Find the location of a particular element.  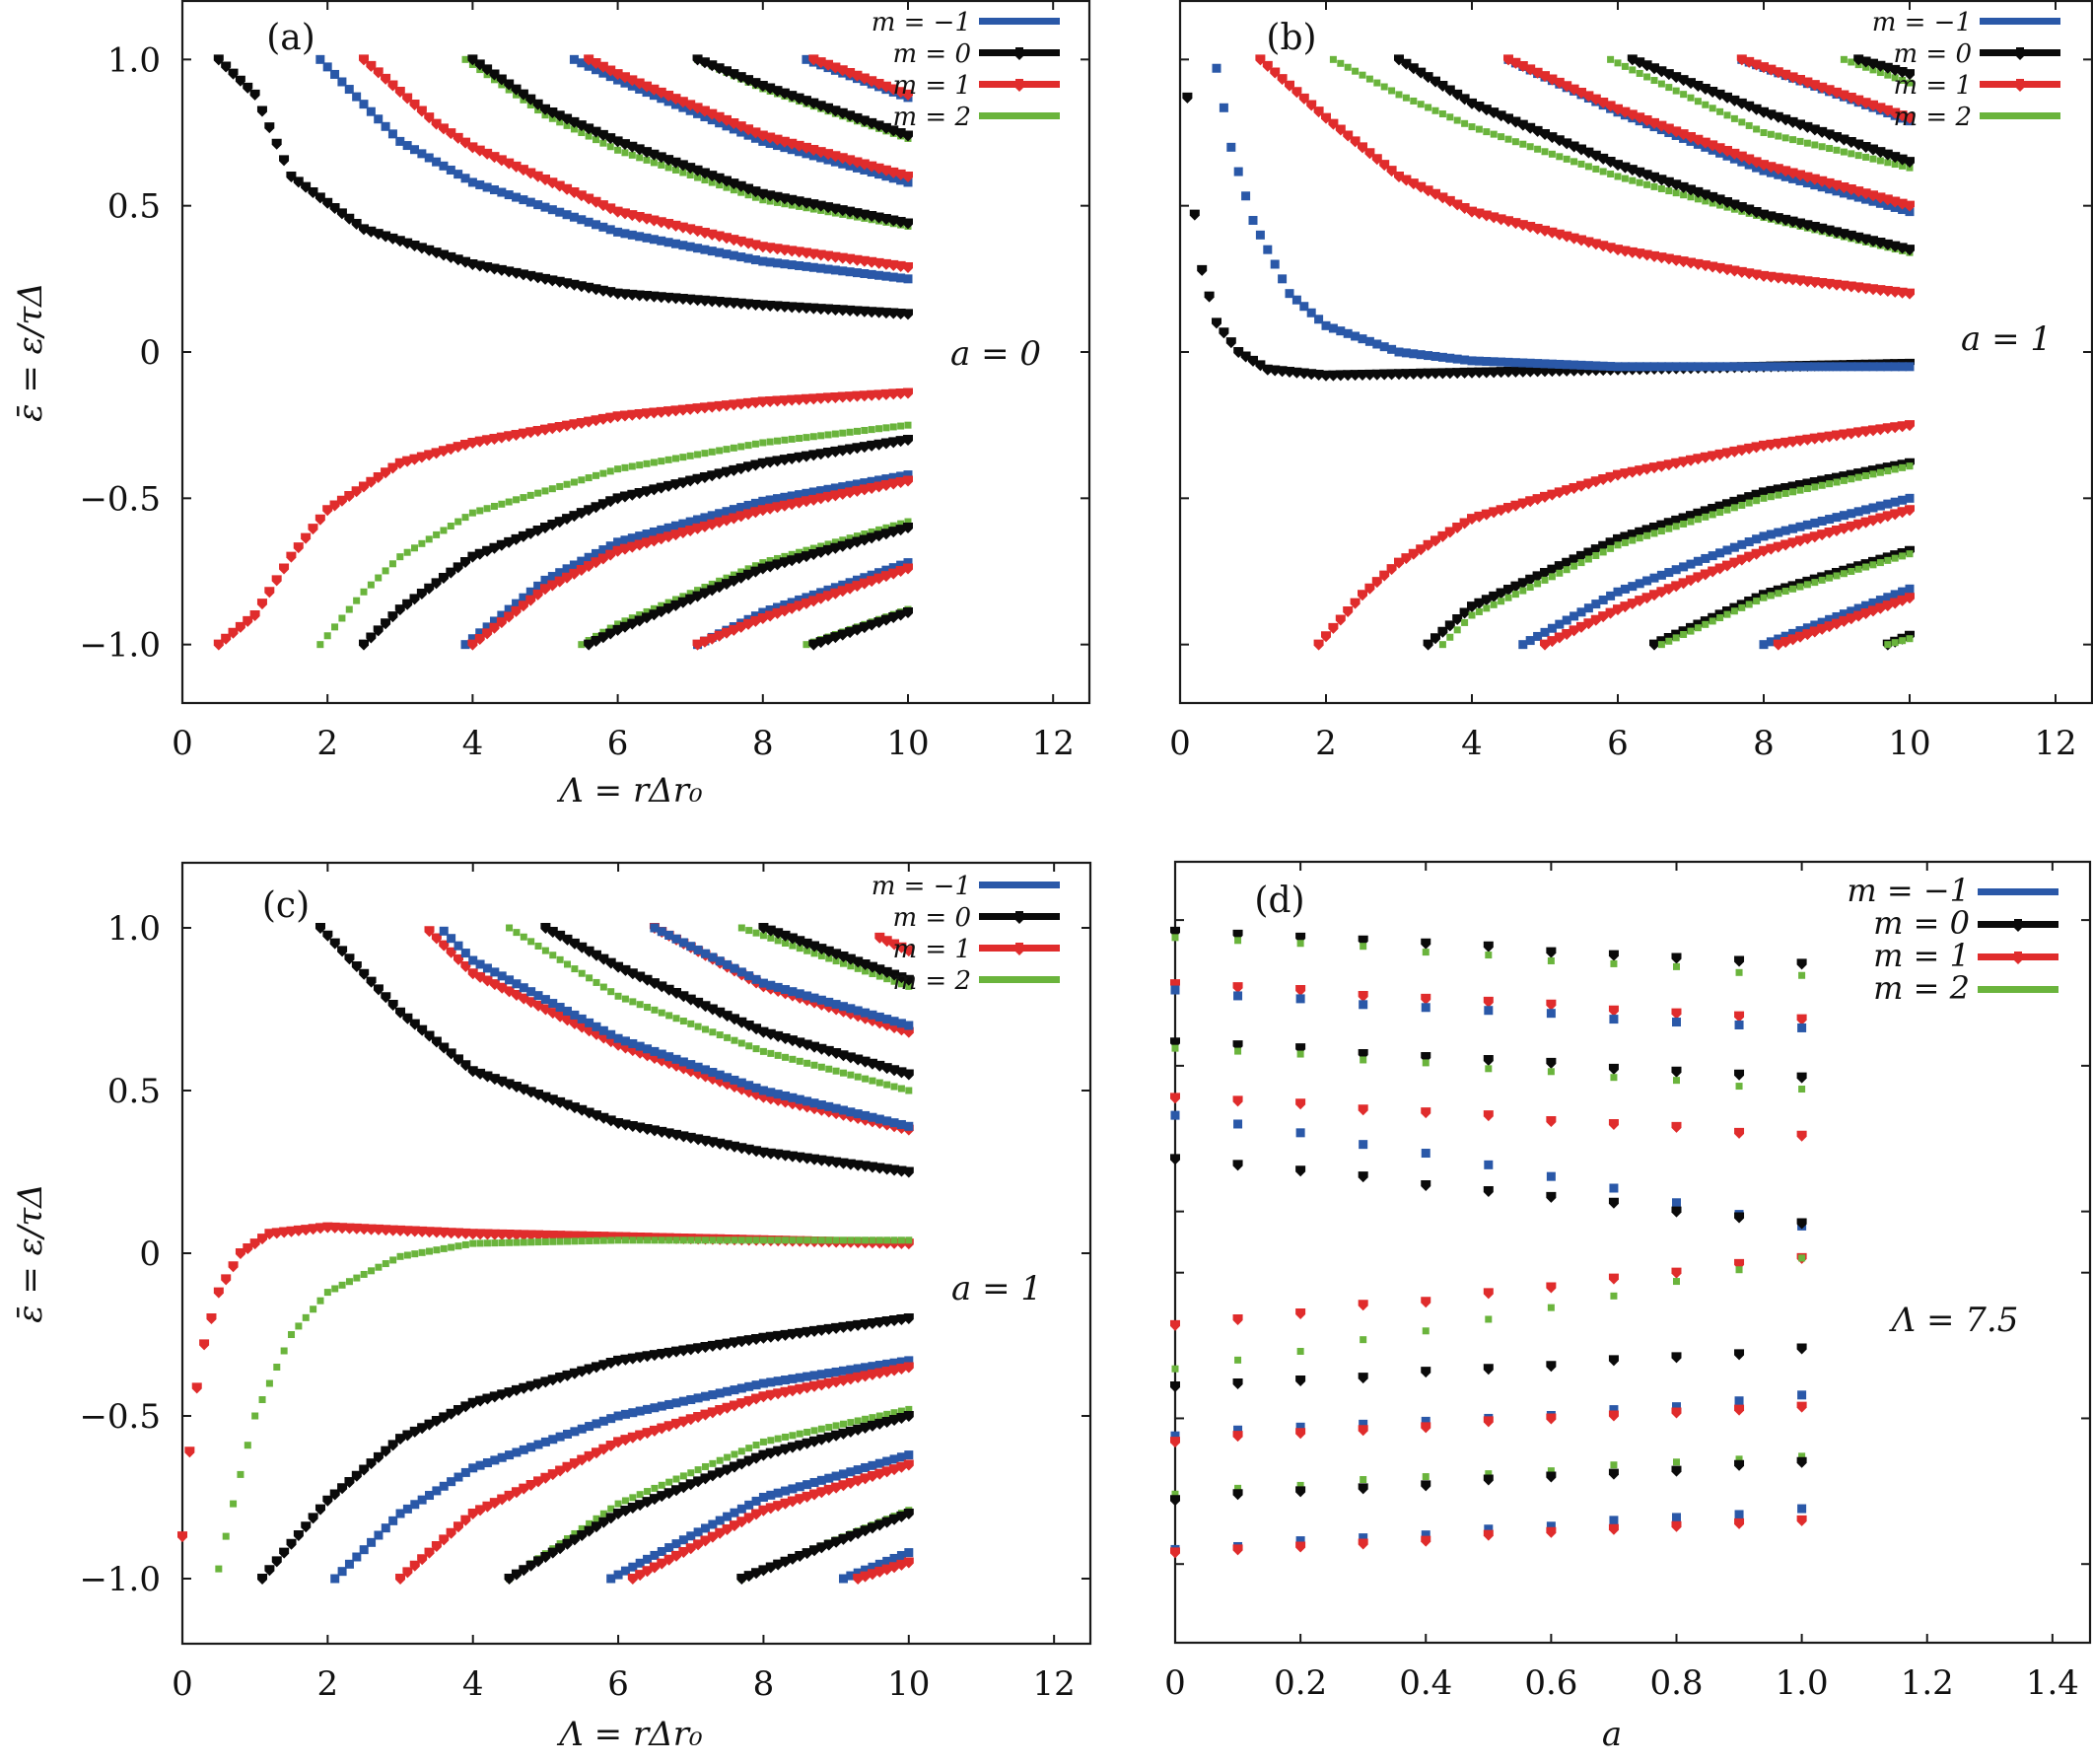

series-m1 is located at coordinates (748, 118).